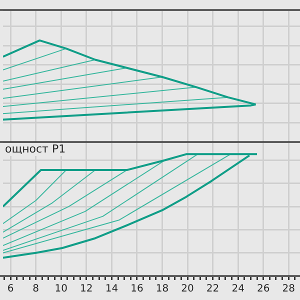  Describe the element at coordinates (111, 289) in the screenshot. I see `x-tick-label: 14` at that location.